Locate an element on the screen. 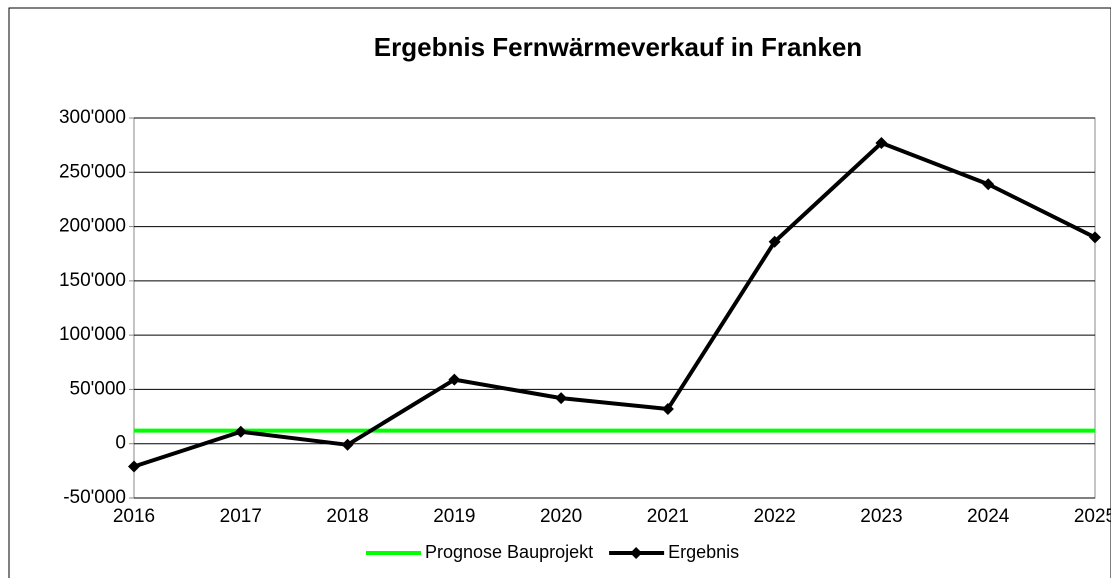 This screenshot has width=1111, height=578. x-tick-label: 2024 is located at coordinates (988, 516).